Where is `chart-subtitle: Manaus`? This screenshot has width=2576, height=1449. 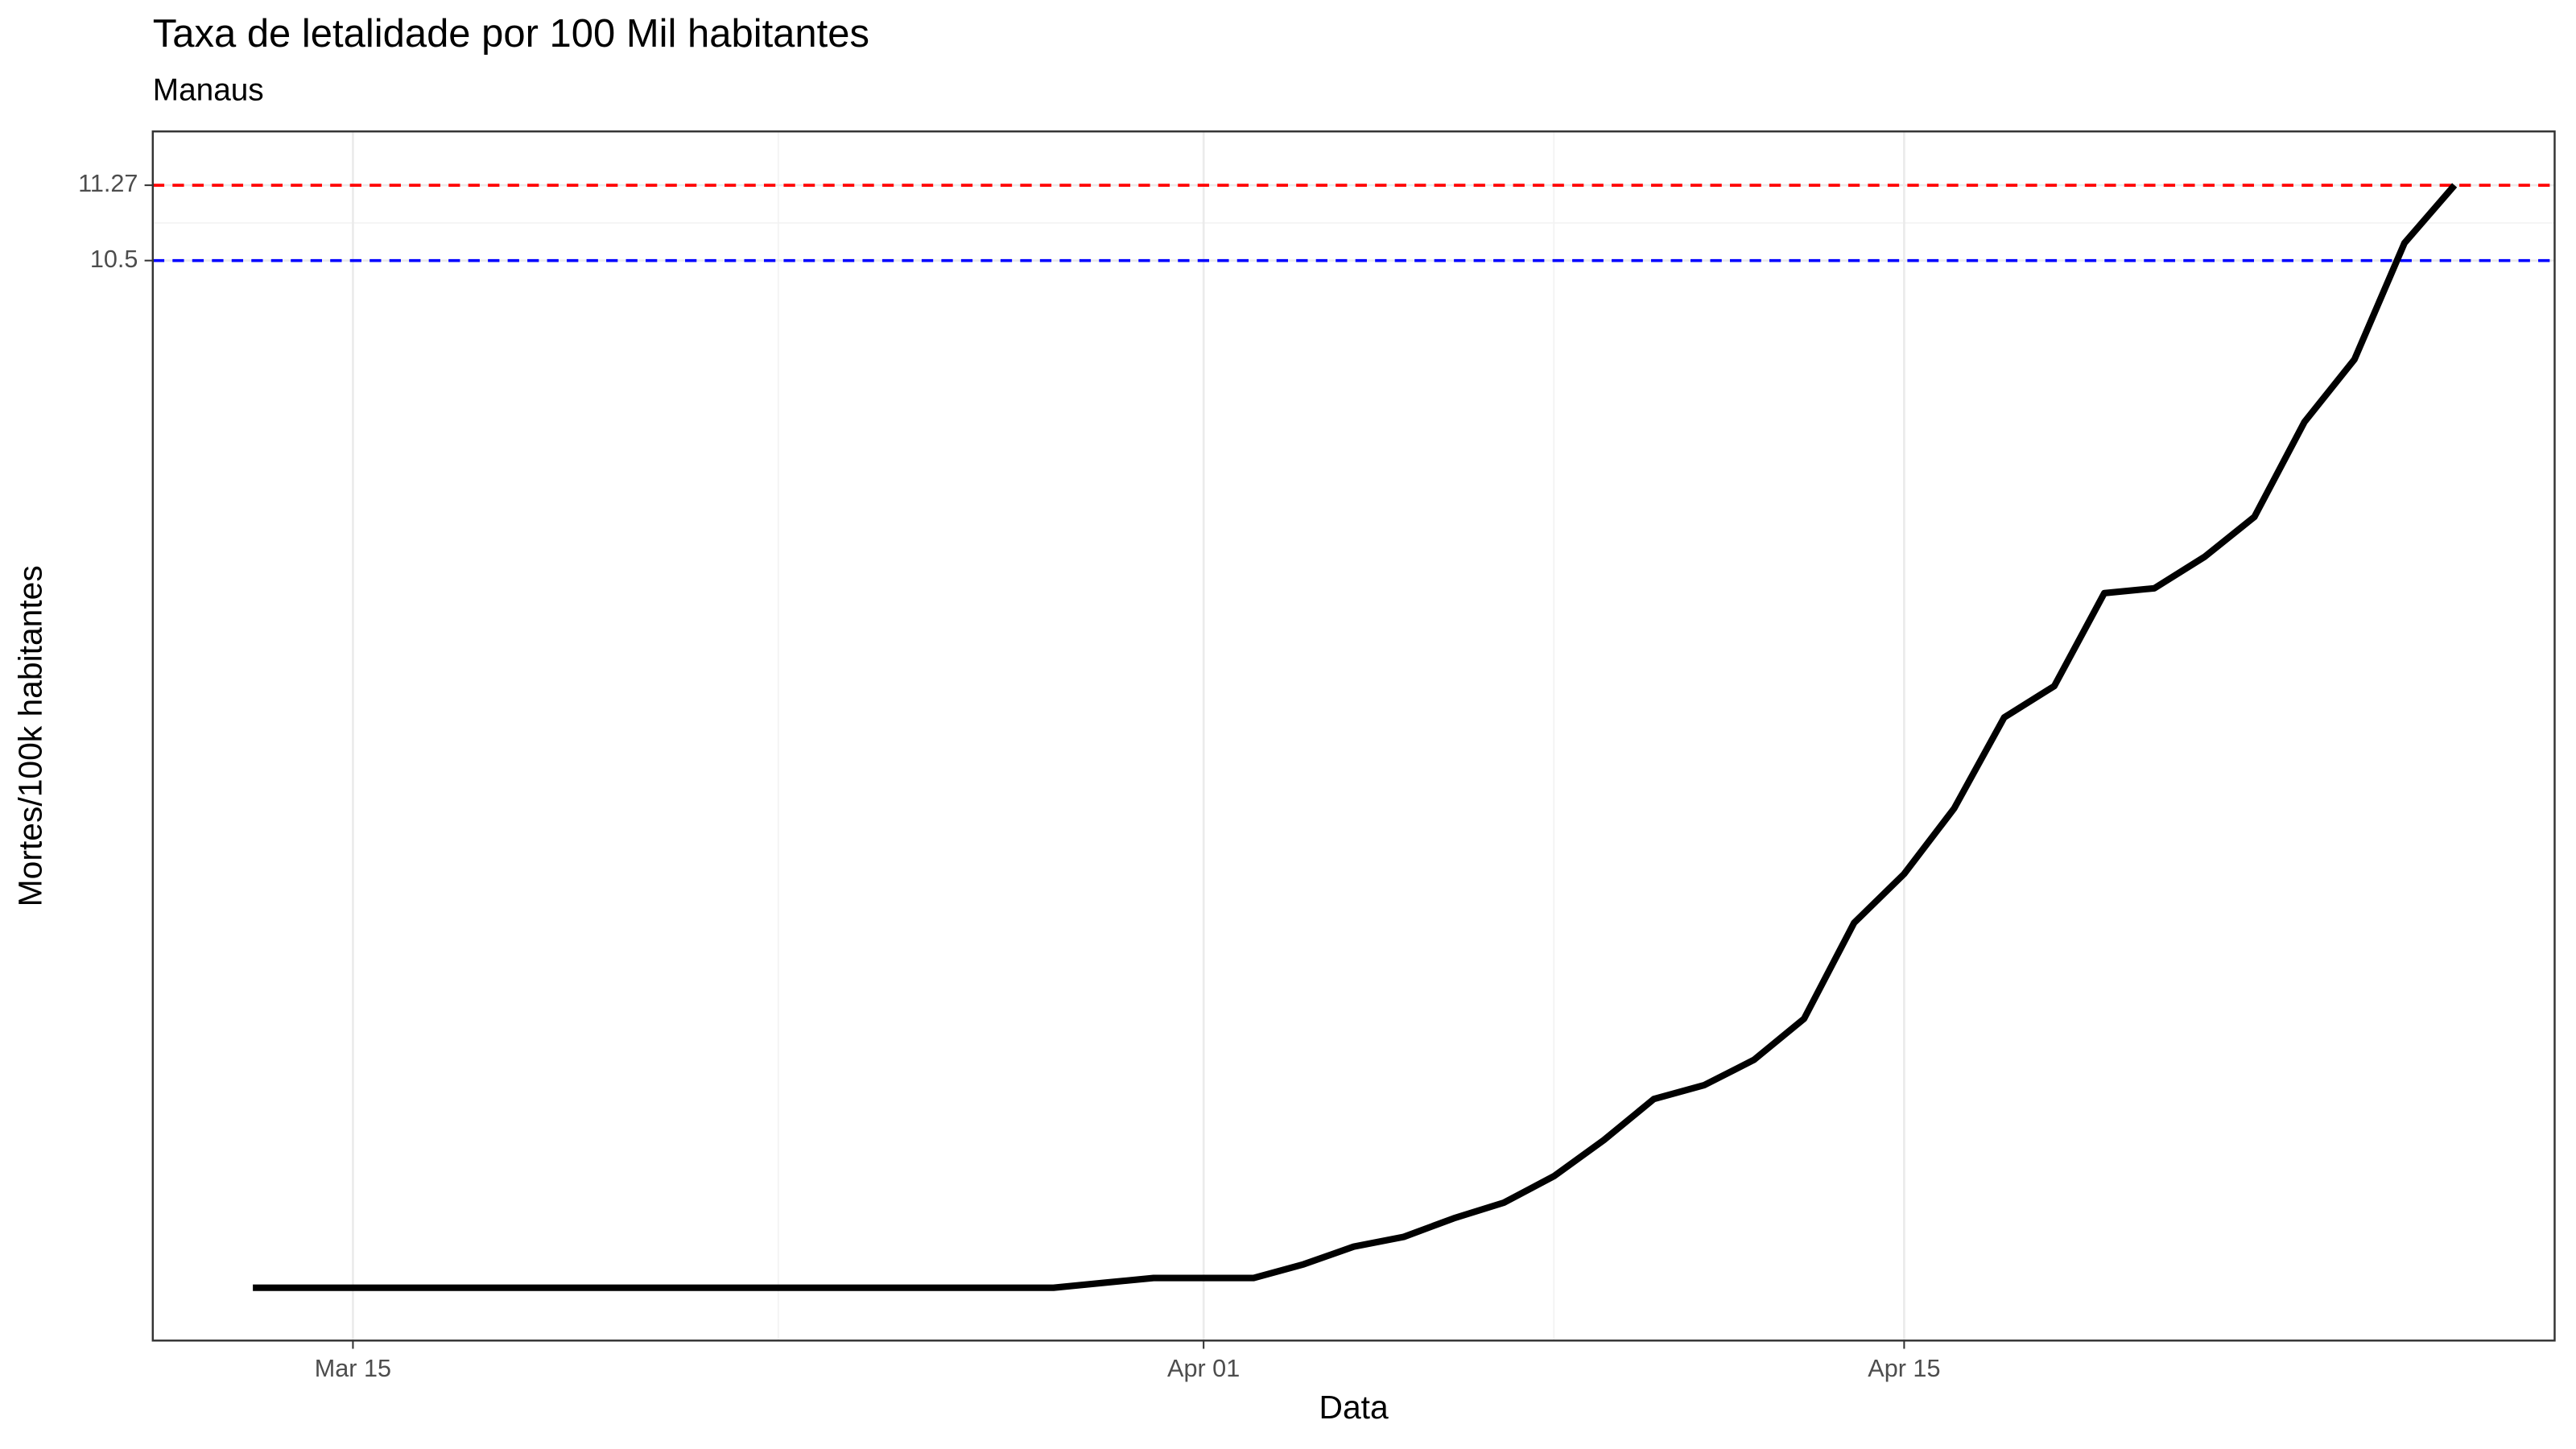 chart-subtitle: Manaus is located at coordinates (208, 90).